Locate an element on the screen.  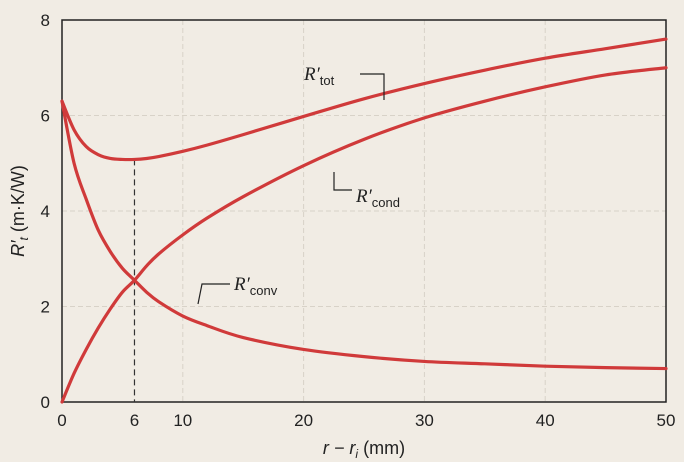
x-tick-label: 50 is located at coordinates (666, 420).